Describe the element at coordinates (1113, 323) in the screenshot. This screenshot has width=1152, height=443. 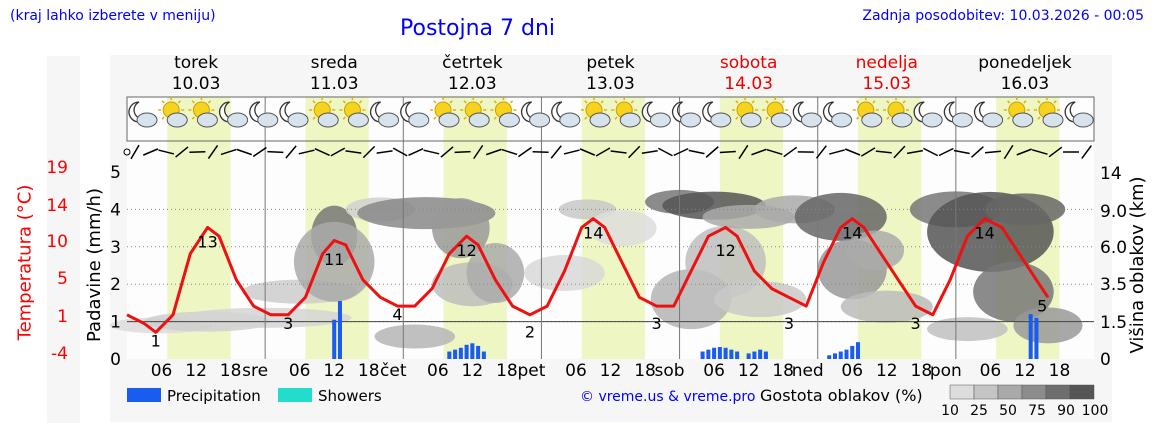
I see `cloud-axis-tick: 1.5` at that location.